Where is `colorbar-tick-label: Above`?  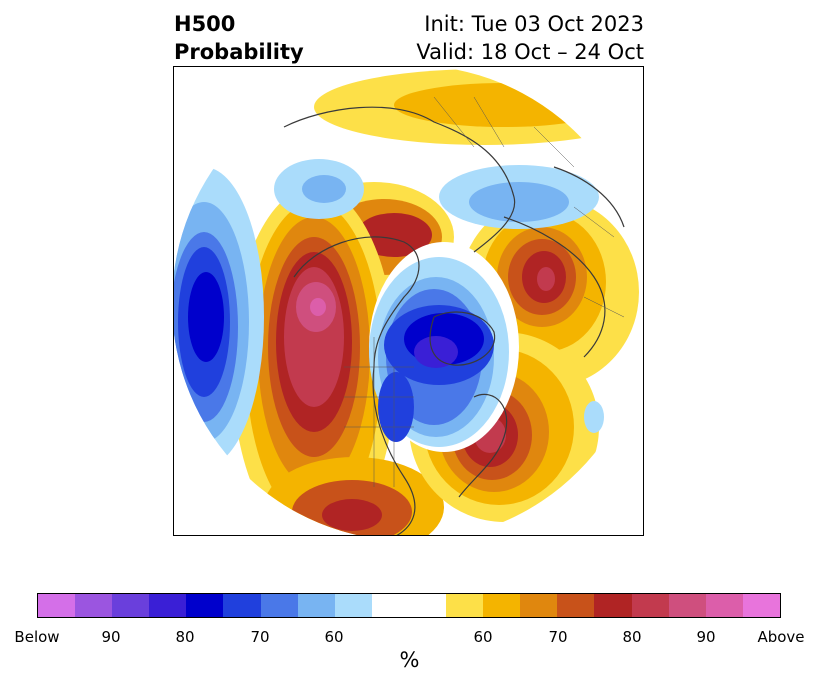
colorbar-tick-label: Above is located at coordinates (781, 637).